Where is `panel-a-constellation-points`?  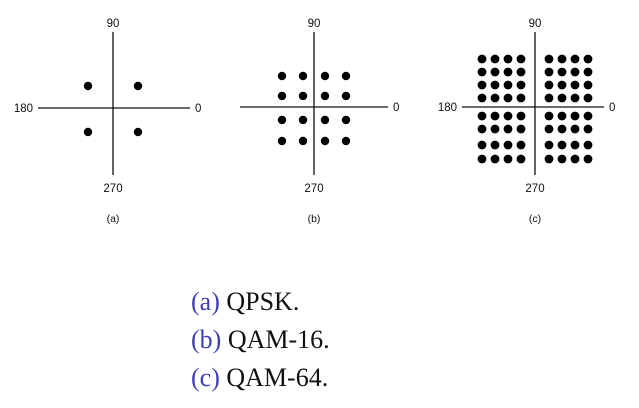 panel-a-constellation-points is located at coordinates (113, 109).